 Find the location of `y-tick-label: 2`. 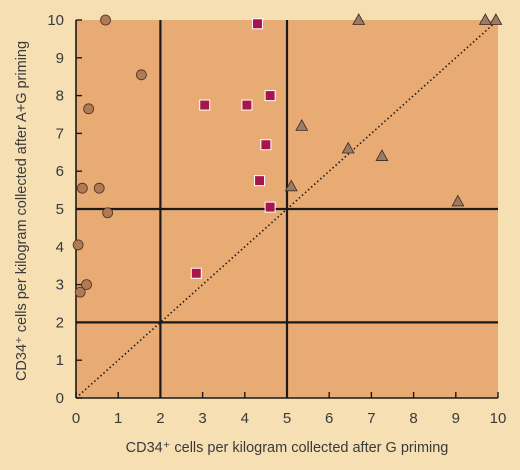

y-tick-label: 2 is located at coordinates (60, 322).